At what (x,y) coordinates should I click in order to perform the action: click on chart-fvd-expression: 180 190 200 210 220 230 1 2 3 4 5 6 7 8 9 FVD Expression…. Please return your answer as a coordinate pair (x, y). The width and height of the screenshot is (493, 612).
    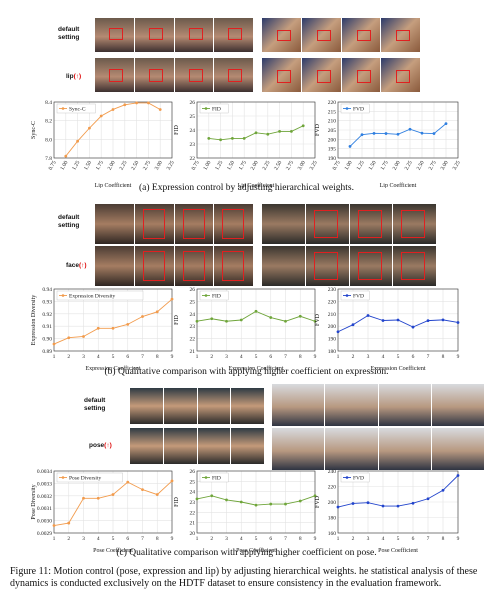
    Looking at the image, I should click on (387, 329).